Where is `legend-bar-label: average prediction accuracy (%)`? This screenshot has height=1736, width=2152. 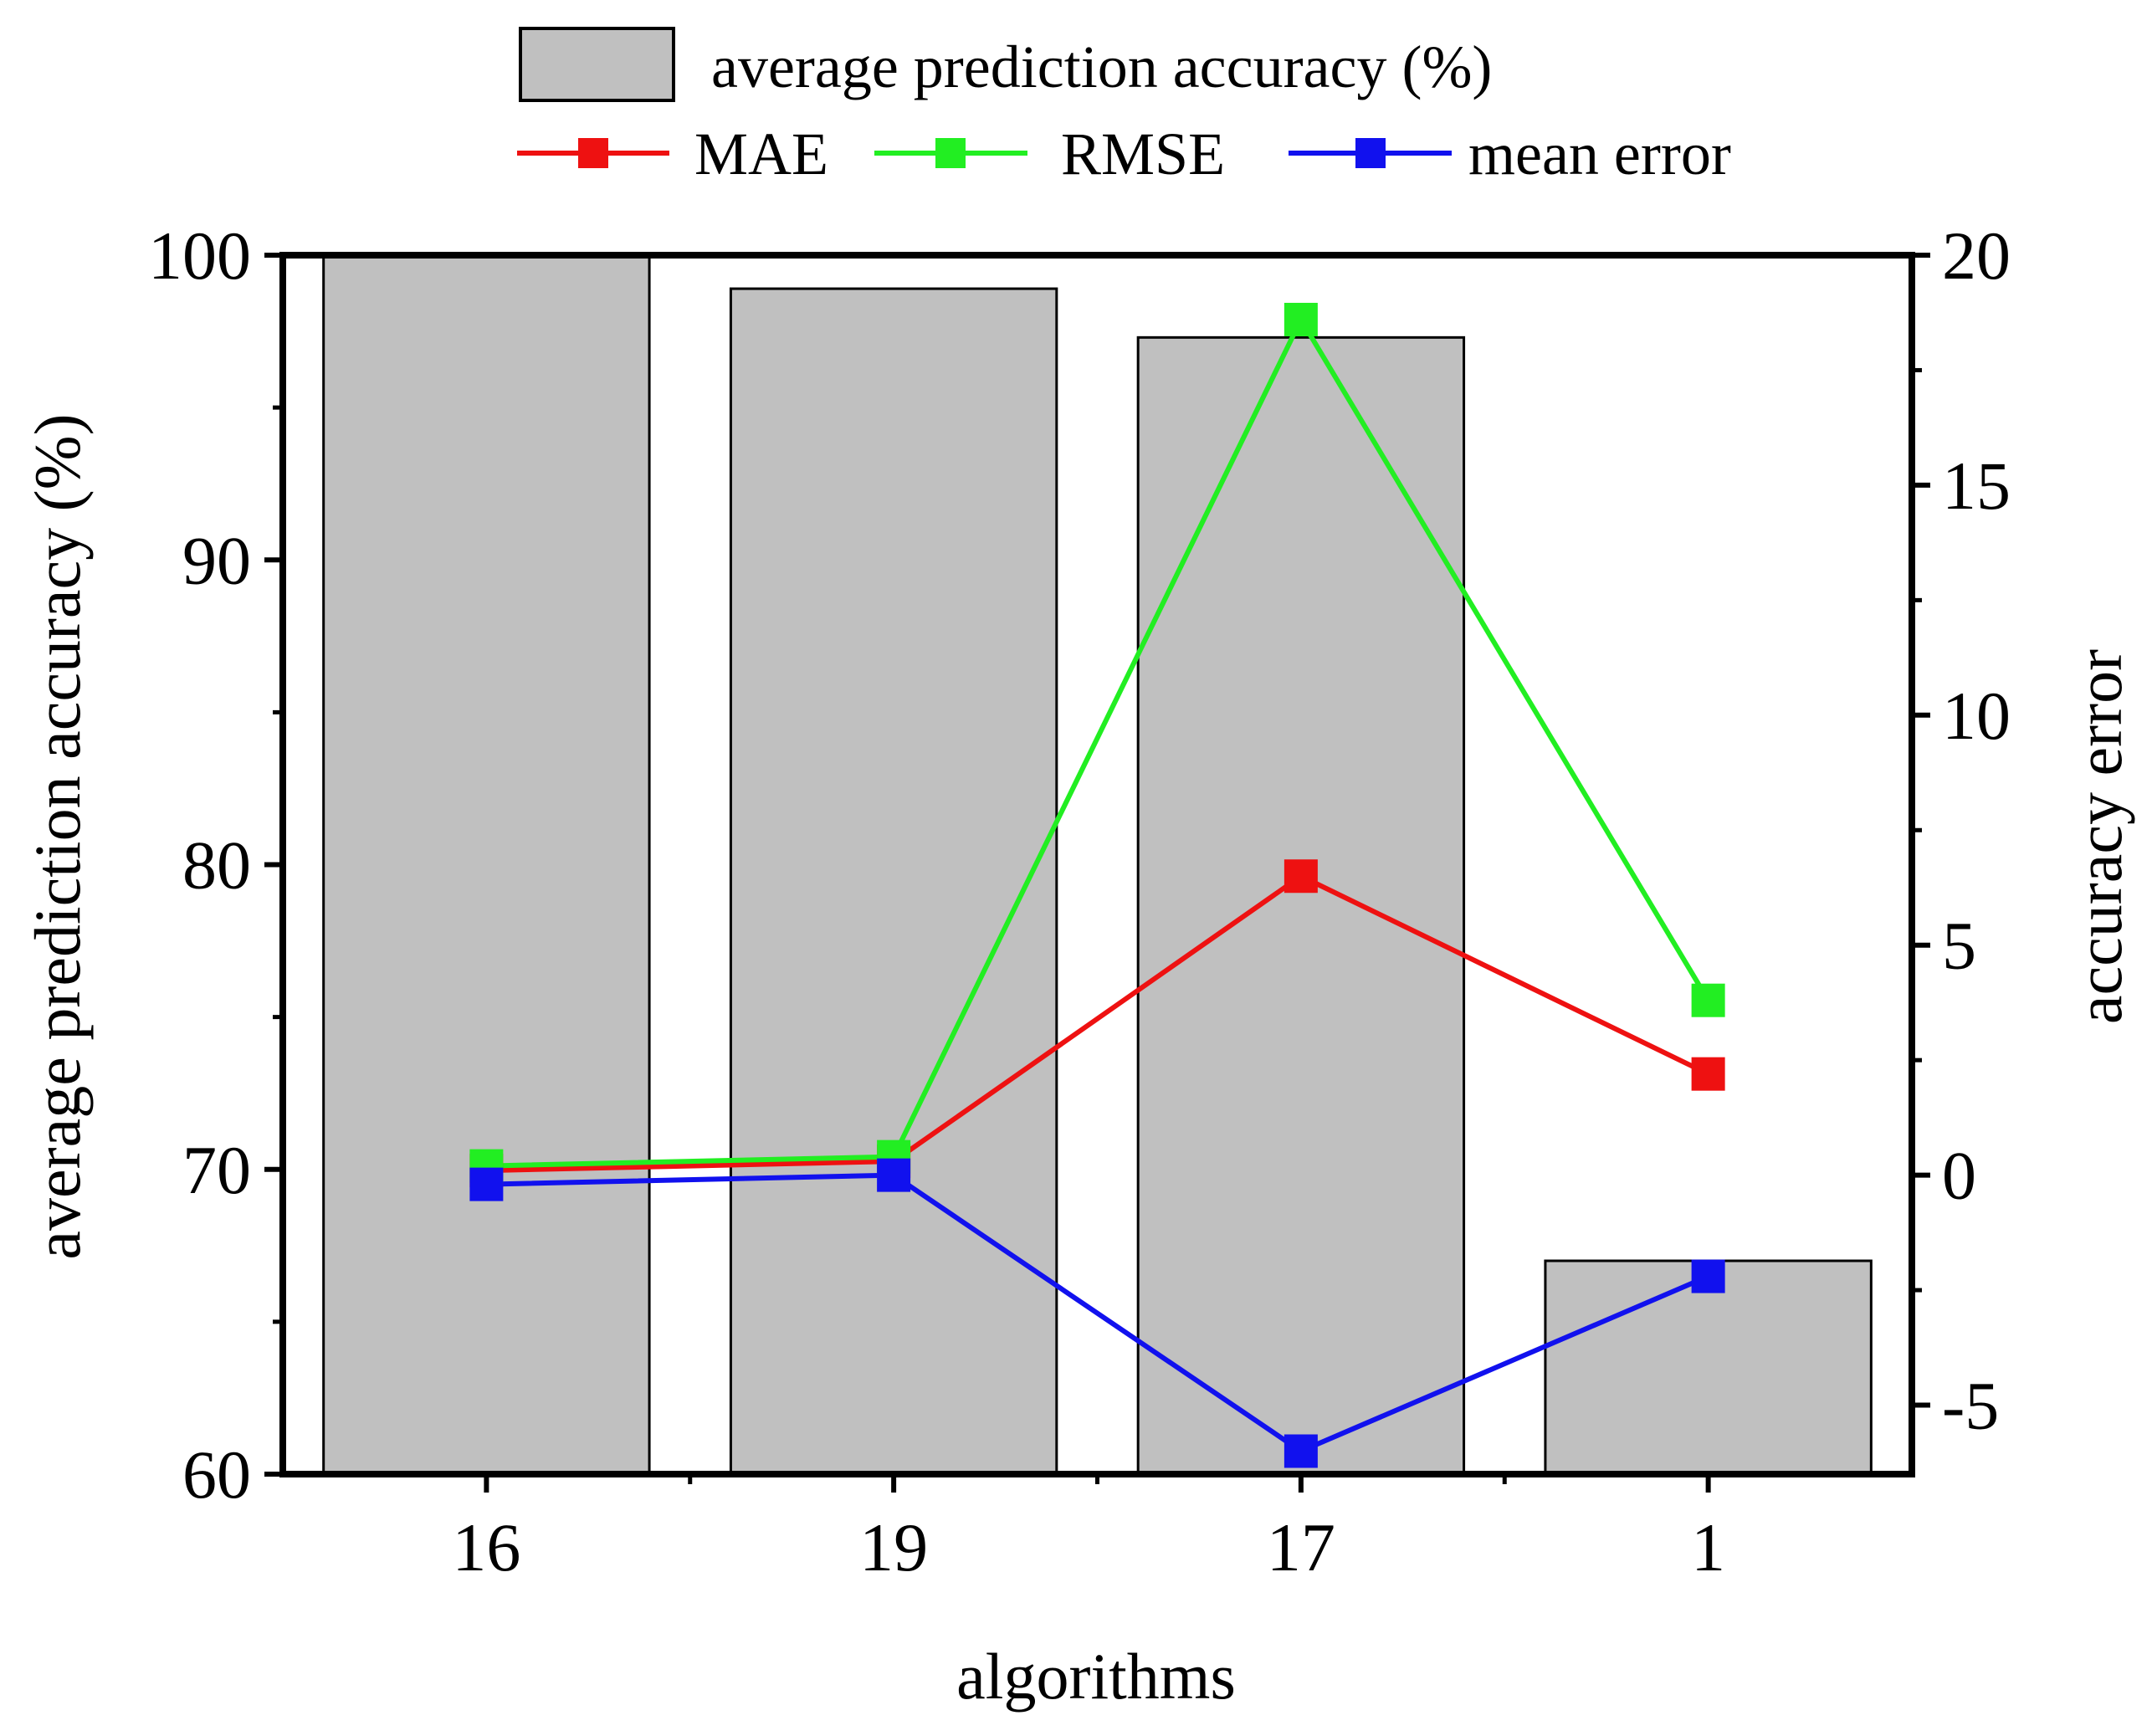 legend-bar-label: average prediction accuracy (%) is located at coordinates (1101, 66).